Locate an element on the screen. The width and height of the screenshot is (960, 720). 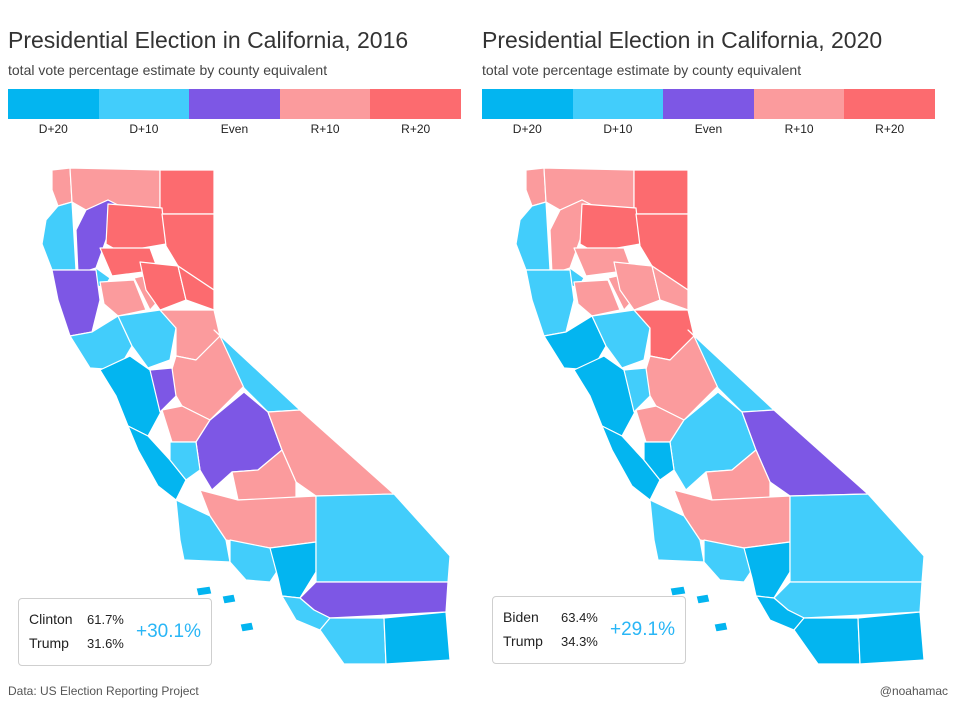
candidate-pct: 63.4% is located at coordinates (579, 617).